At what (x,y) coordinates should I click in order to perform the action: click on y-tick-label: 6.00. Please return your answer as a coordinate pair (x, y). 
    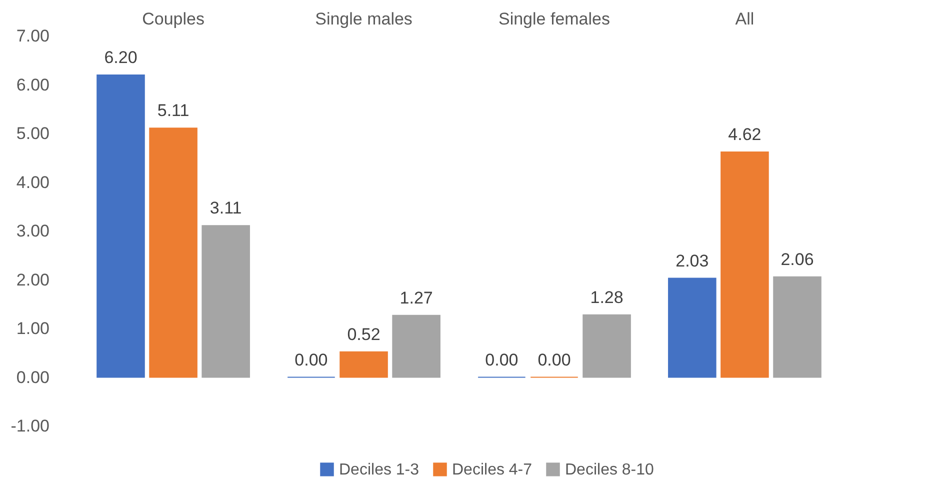
    Looking at the image, I should click on (33, 84).